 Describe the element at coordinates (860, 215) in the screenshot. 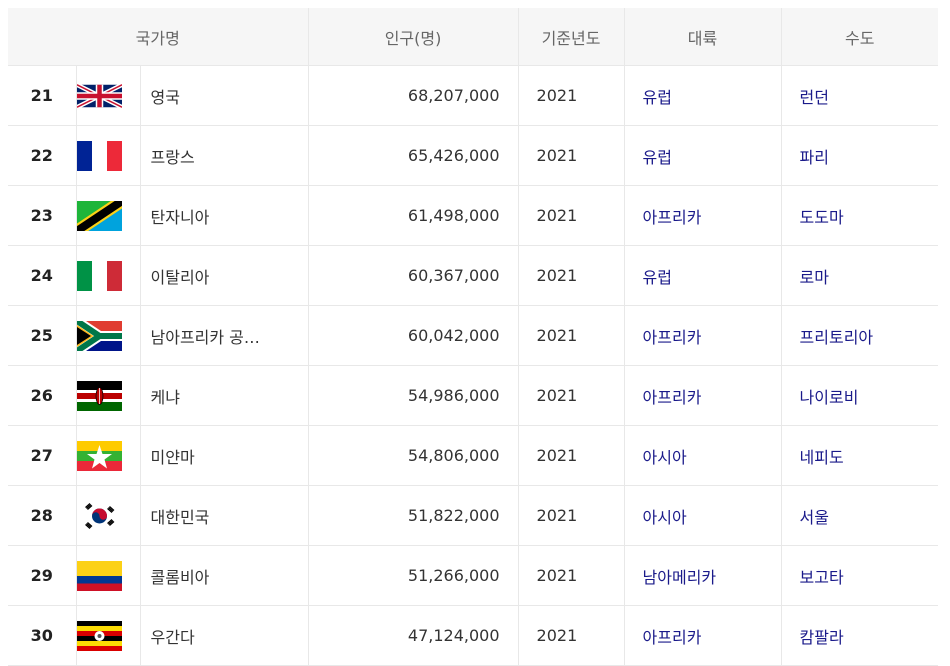

I see `capital-link: 도도마` at that location.